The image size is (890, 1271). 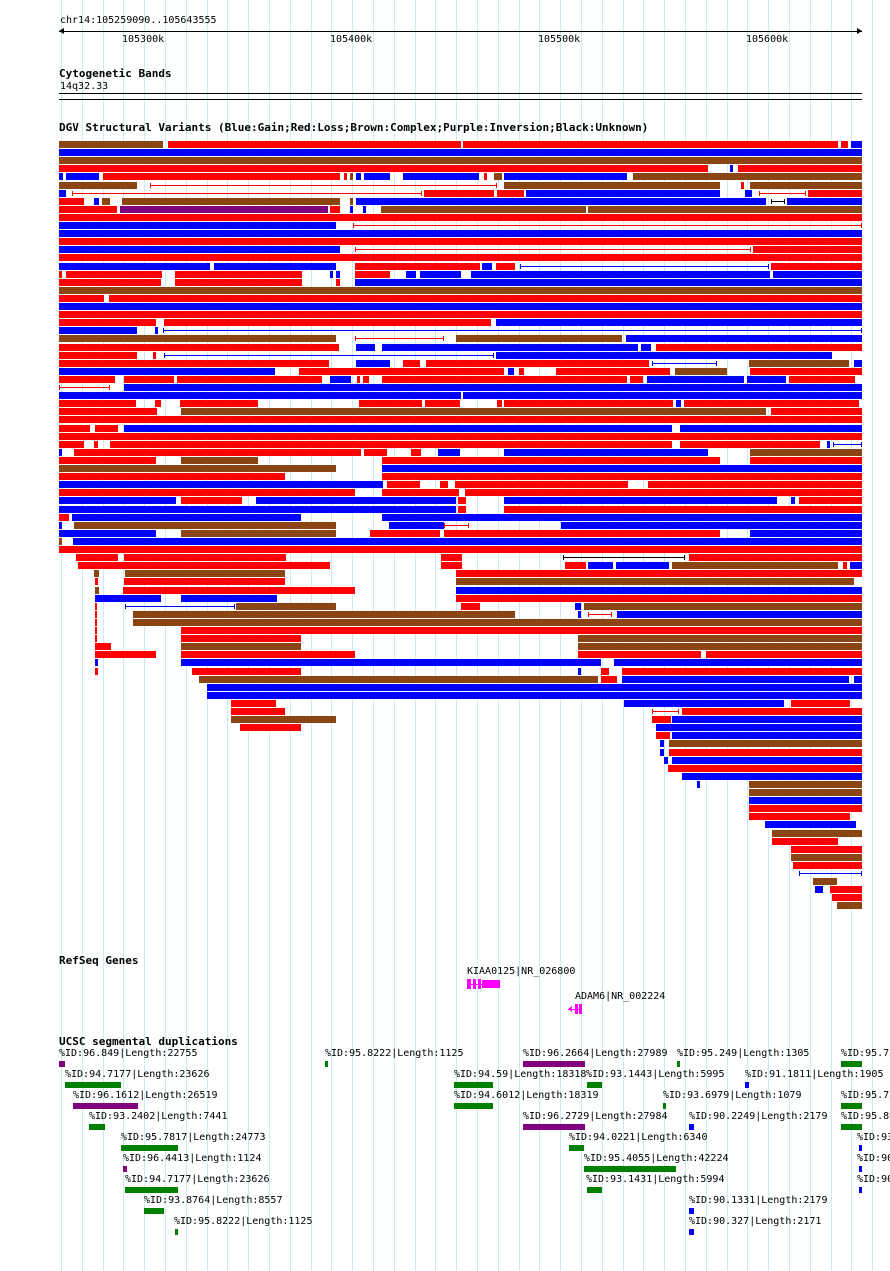 What do you see at coordinates (148, 1041) in the screenshot?
I see `segdup-track-title: UCSC segmental duplications` at bounding box center [148, 1041].